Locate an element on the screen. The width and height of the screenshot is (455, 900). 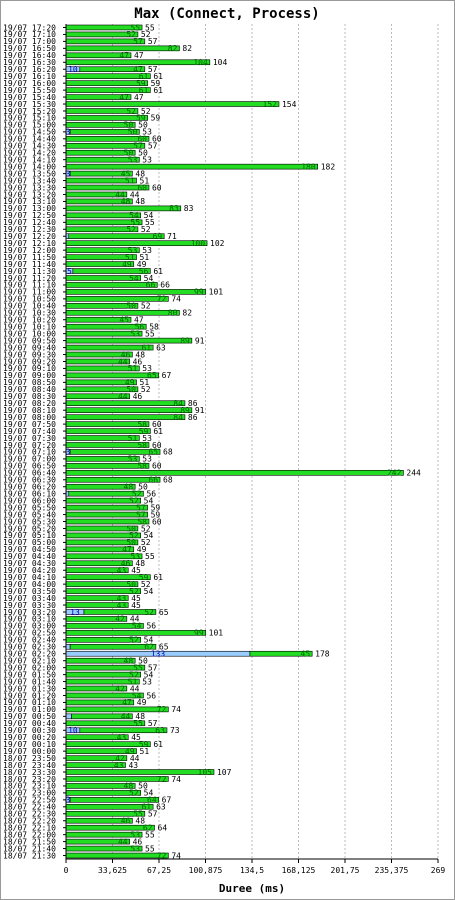
bar-process-label: 58 is located at coordinates (142, 466).